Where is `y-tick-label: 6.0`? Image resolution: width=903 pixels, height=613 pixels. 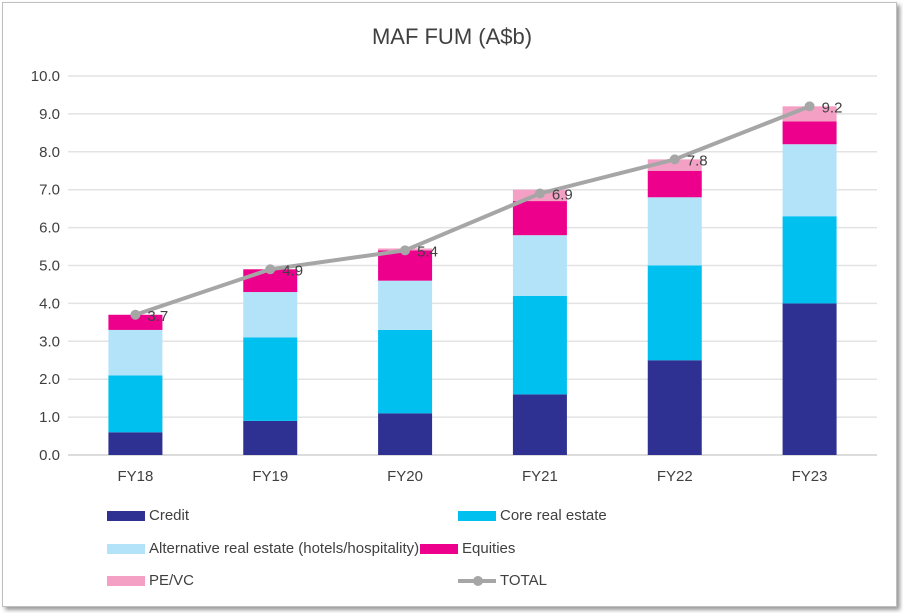
y-tick-label: 6.0 is located at coordinates (49, 228).